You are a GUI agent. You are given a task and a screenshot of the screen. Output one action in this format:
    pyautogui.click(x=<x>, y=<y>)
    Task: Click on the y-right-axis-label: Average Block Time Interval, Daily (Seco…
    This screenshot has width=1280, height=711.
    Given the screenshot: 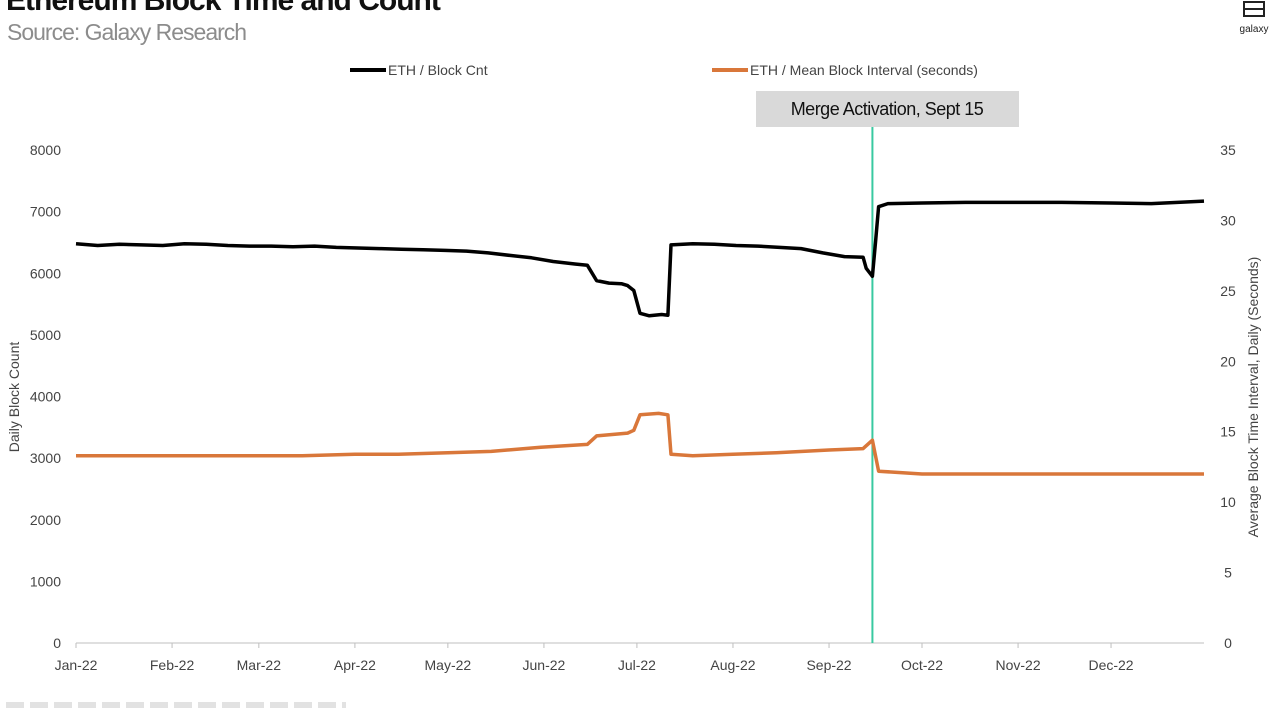 What is the action you would take?
    pyautogui.click(x=1253, y=397)
    